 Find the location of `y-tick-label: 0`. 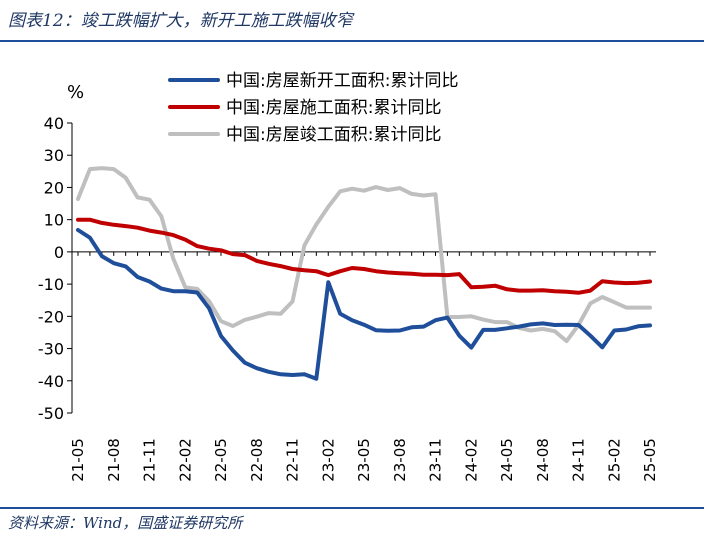

y-tick-label: 0 is located at coordinates (59, 252).